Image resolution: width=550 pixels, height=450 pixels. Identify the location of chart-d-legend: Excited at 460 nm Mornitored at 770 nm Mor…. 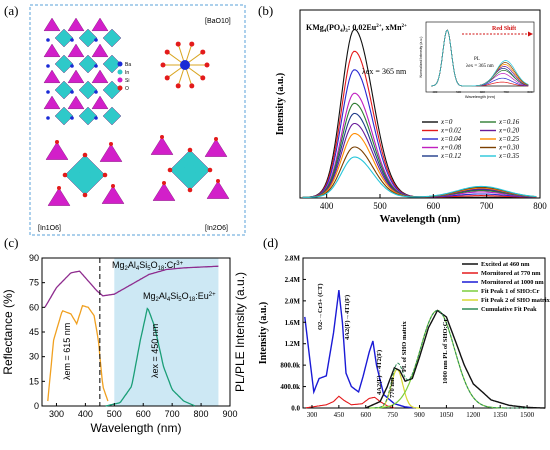
(506, 287).